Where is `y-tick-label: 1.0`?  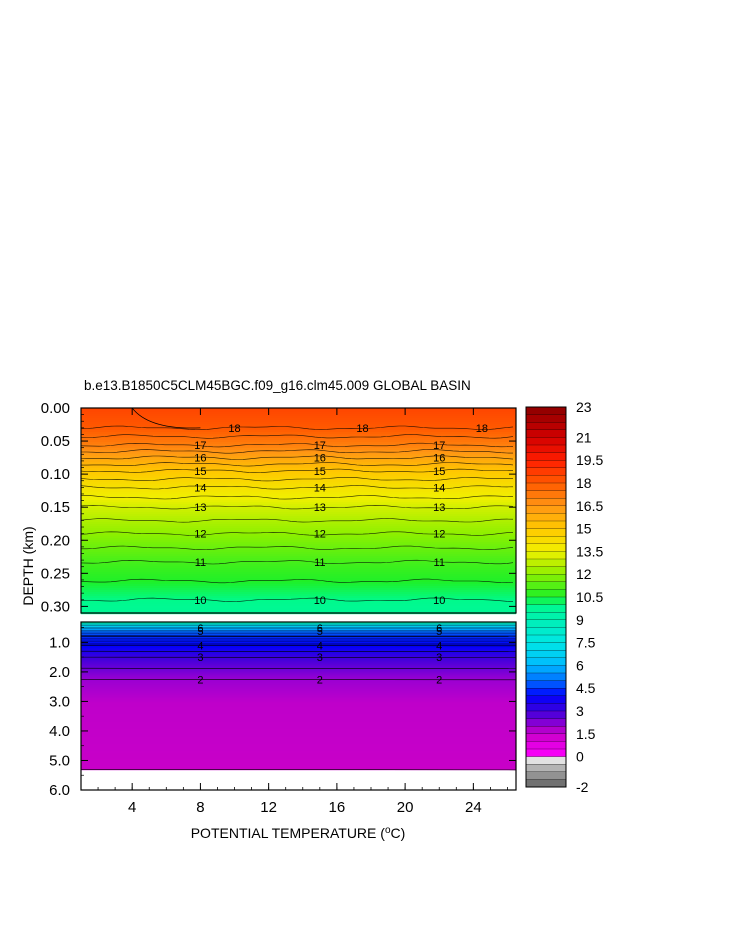
y-tick-label: 1.0 is located at coordinates (59, 642).